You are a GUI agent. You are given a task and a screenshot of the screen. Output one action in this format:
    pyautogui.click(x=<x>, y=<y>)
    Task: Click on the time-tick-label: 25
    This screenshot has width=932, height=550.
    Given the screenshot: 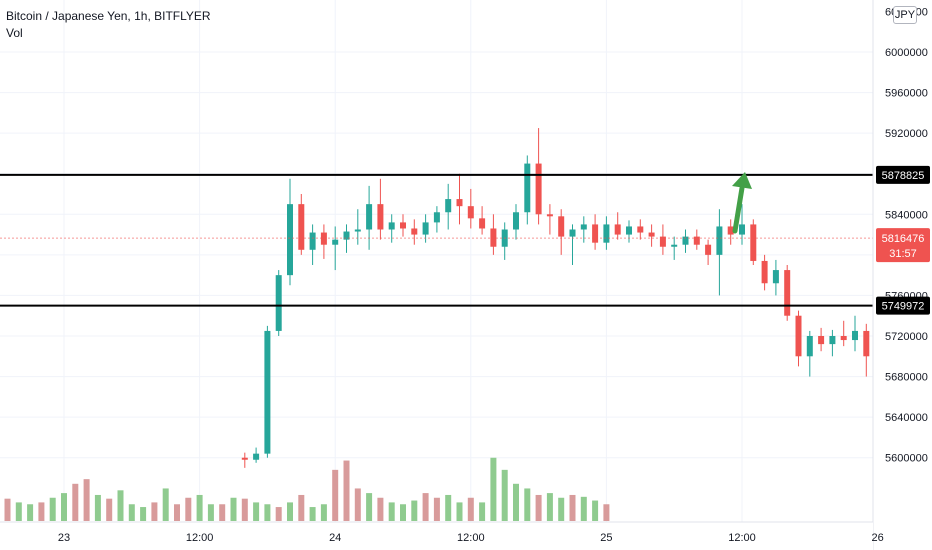 What is the action you would take?
    pyautogui.click(x=606, y=538)
    